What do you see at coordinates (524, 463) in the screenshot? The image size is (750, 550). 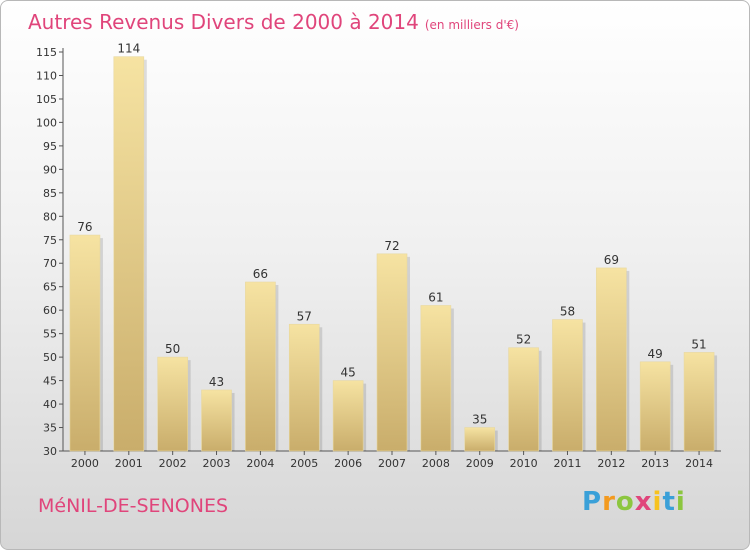 I see `x-tick-label: 2010` at bounding box center [524, 463].